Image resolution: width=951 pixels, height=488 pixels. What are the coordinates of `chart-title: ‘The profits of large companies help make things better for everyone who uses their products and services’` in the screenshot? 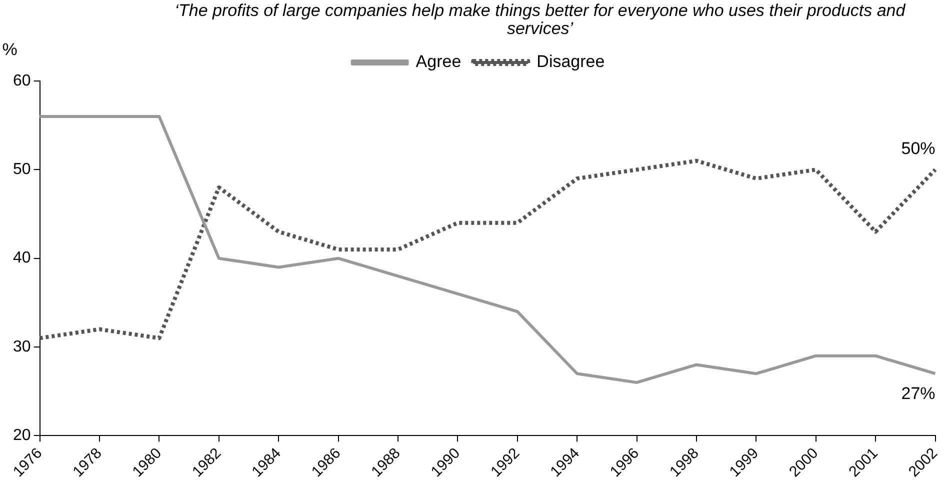 It's located at (540, 19).